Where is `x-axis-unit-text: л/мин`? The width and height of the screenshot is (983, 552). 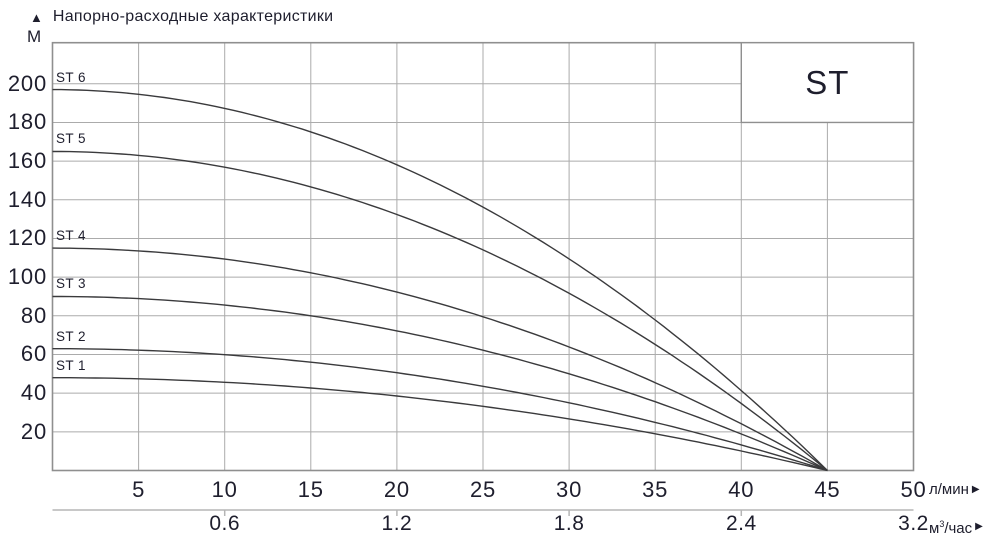
x-axis-unit-text: л/мин is located at coordinates (949, 489).